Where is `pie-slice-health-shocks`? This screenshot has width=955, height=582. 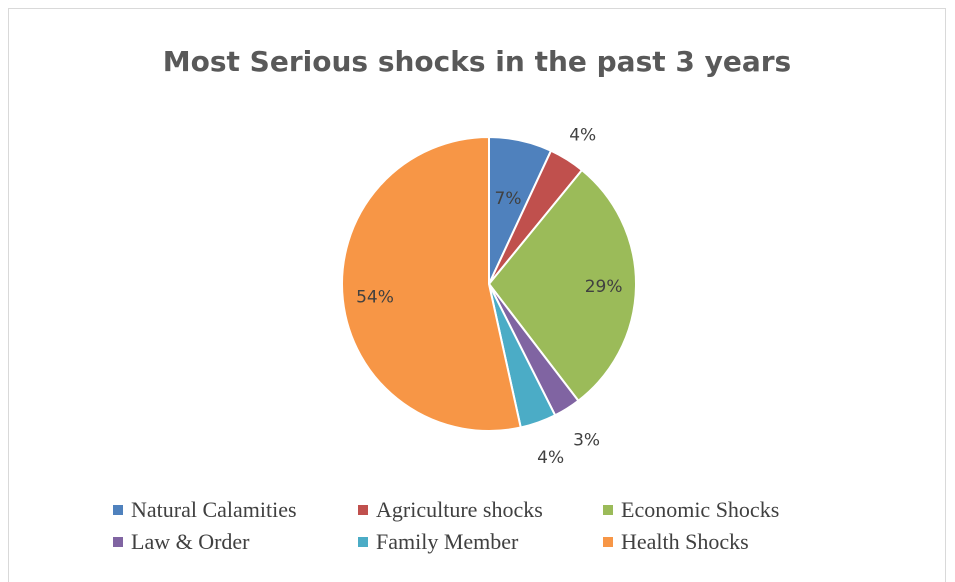
pie-slice-health-shocks is located at coordinates (431, 283).